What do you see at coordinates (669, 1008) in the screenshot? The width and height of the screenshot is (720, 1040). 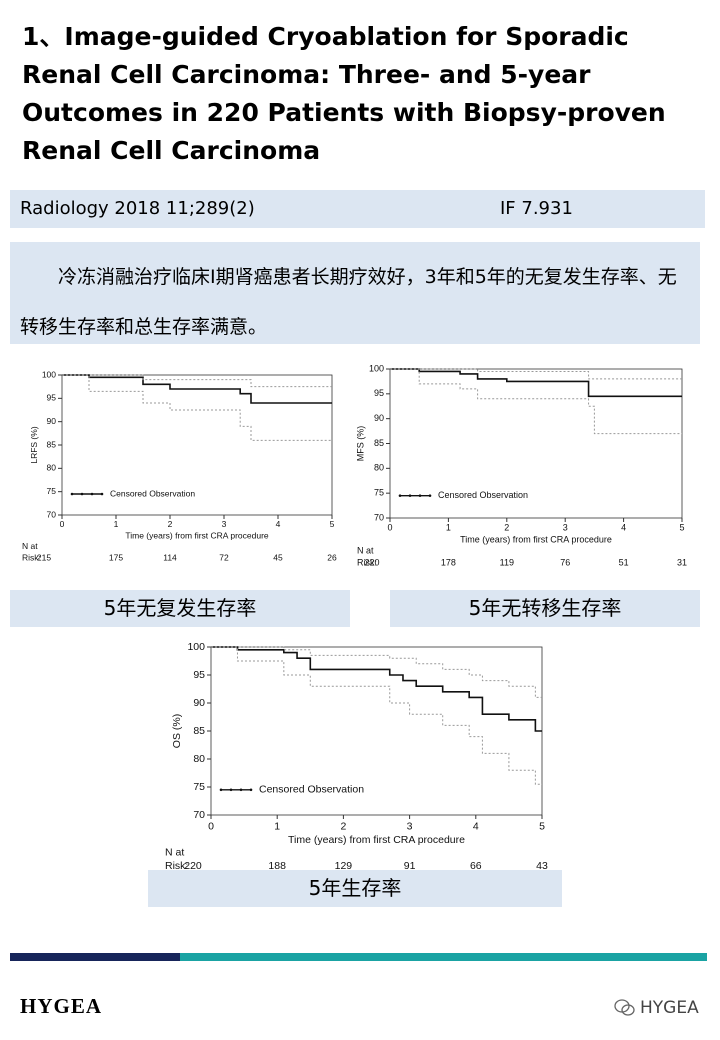 I see `watermark: HYGEA` at bounding box center [669, 1008].